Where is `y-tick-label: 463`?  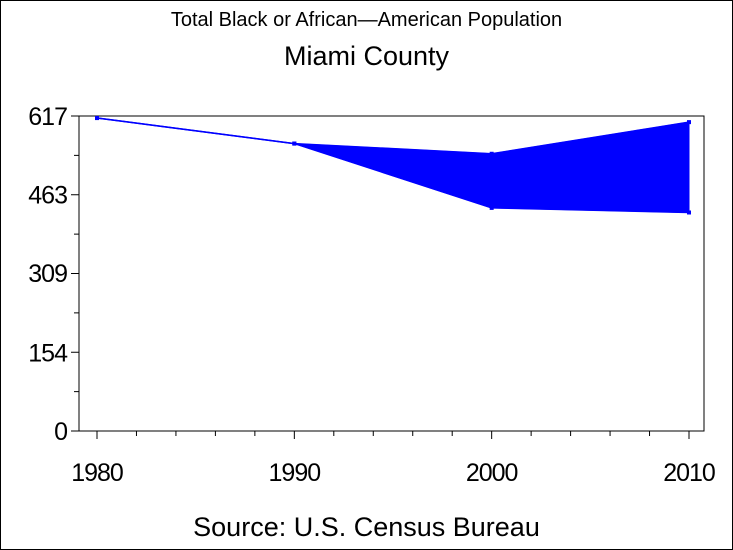 y-tick-label: 463 is located at coordinates (47, 196).